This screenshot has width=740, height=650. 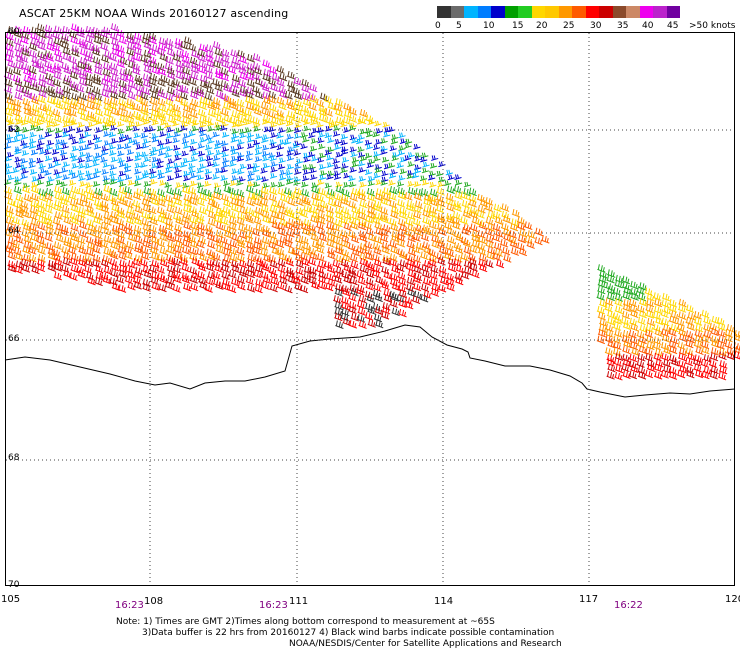 What do you see at coordinates (444, 601) in the screenshot?
I see `lon-label-114: 114` at bounding box center [444, 601].